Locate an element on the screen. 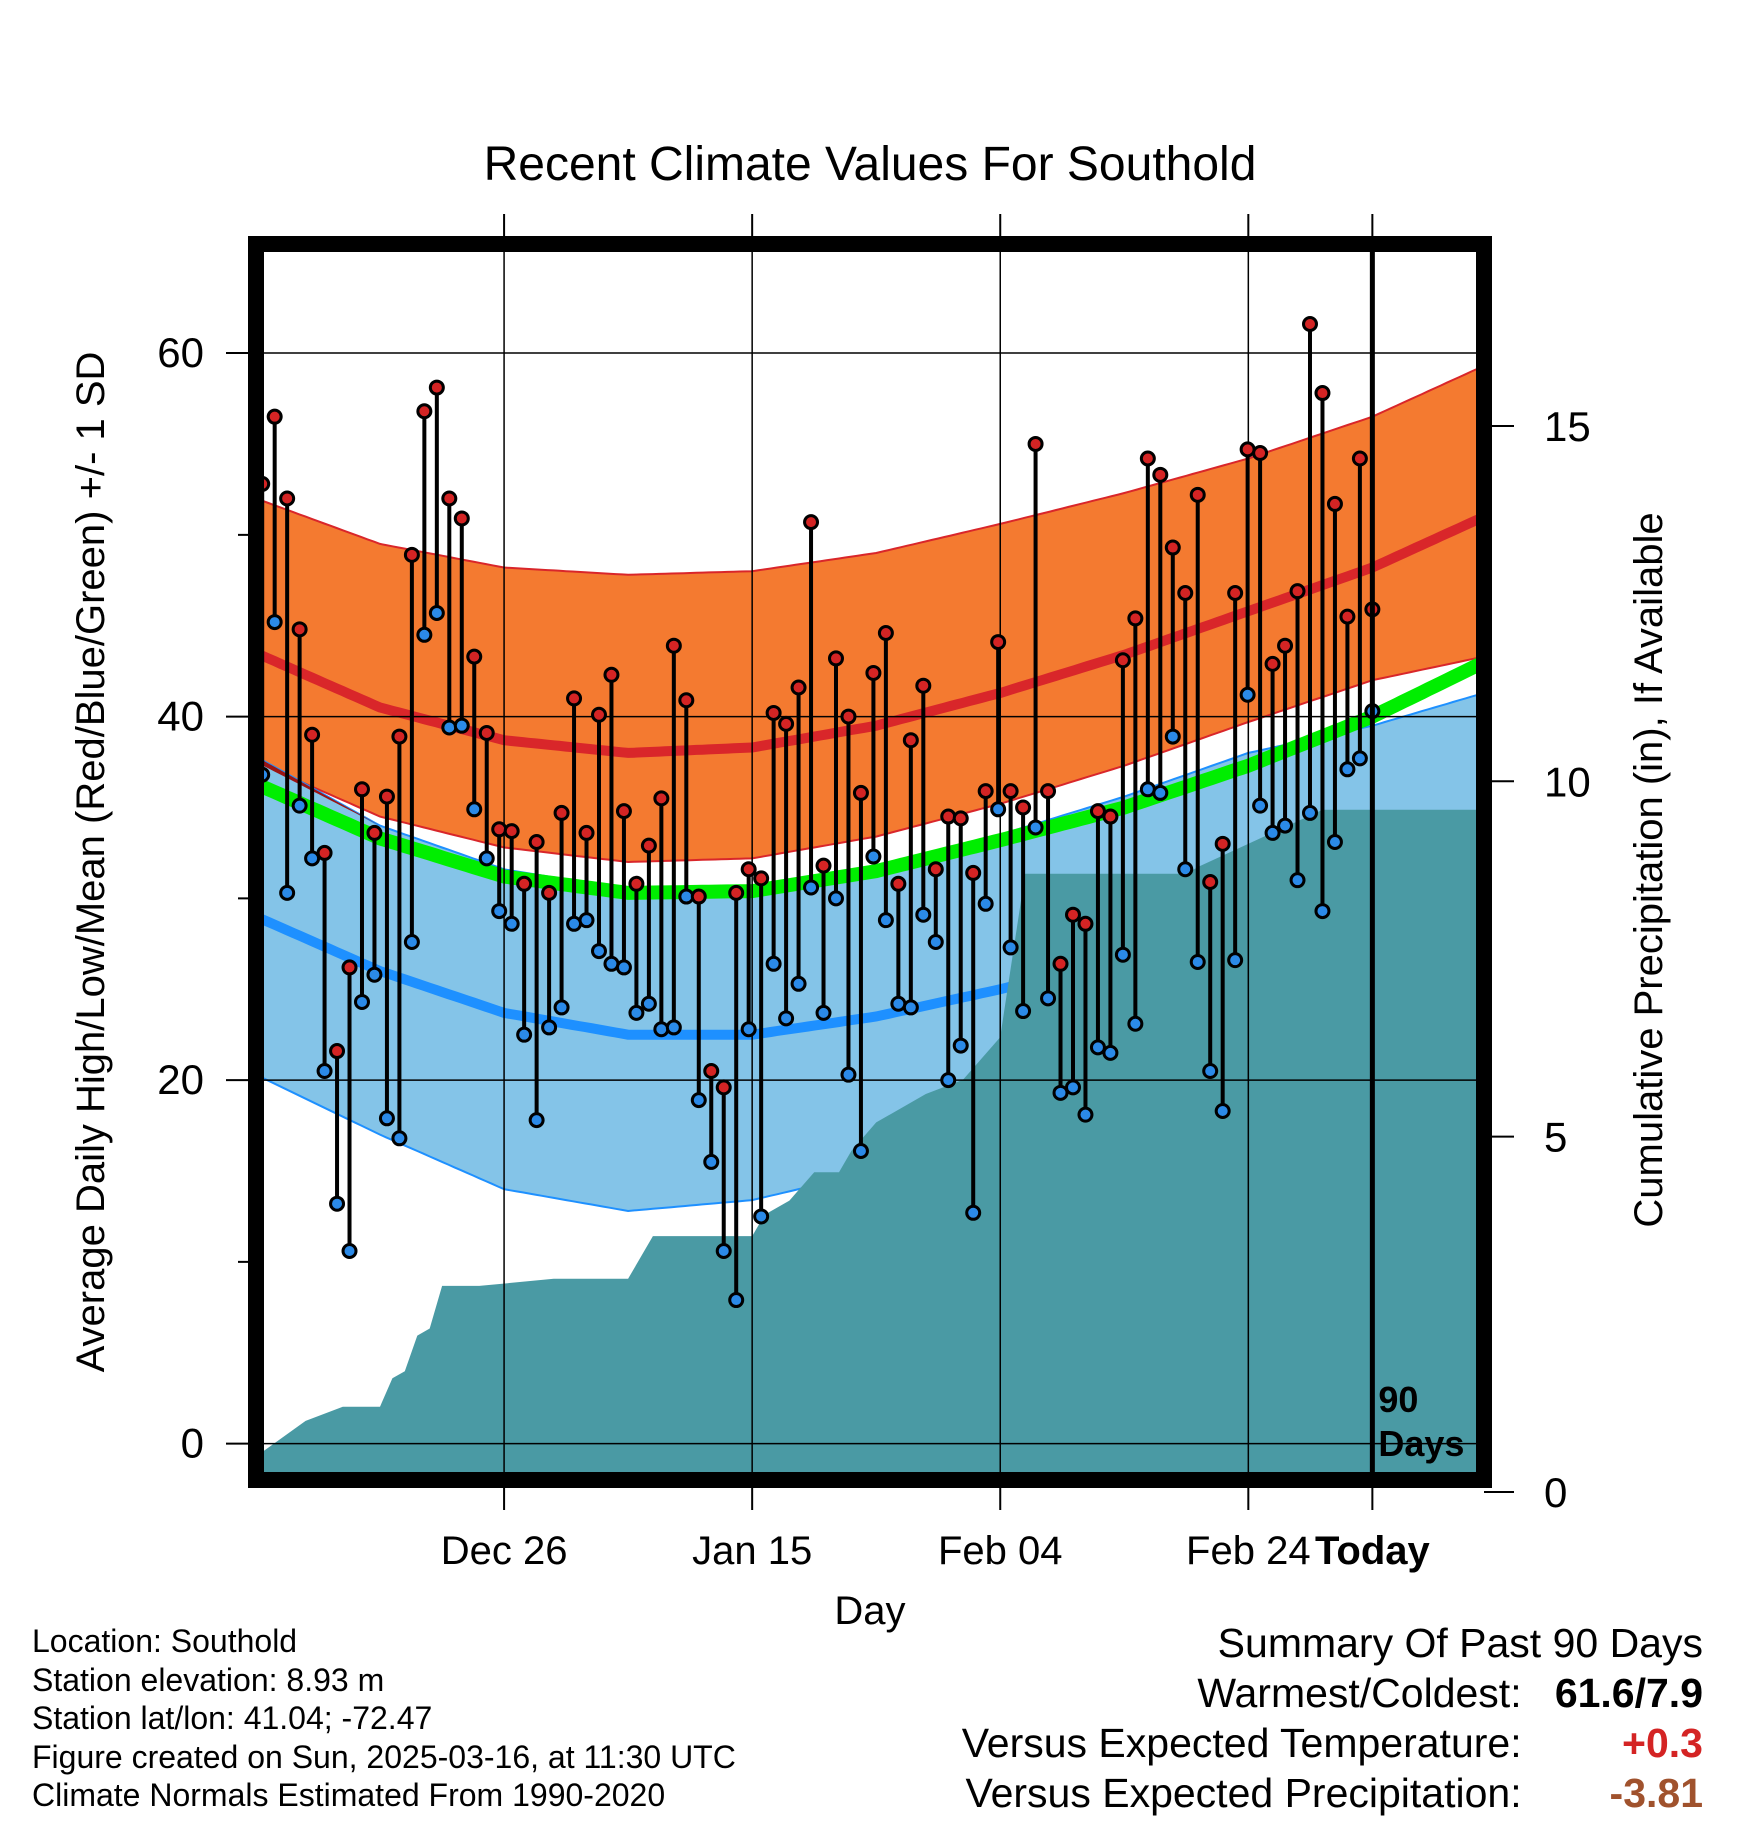  vs-precip-value: -3.81 is located at coordinates (1656, 1793).